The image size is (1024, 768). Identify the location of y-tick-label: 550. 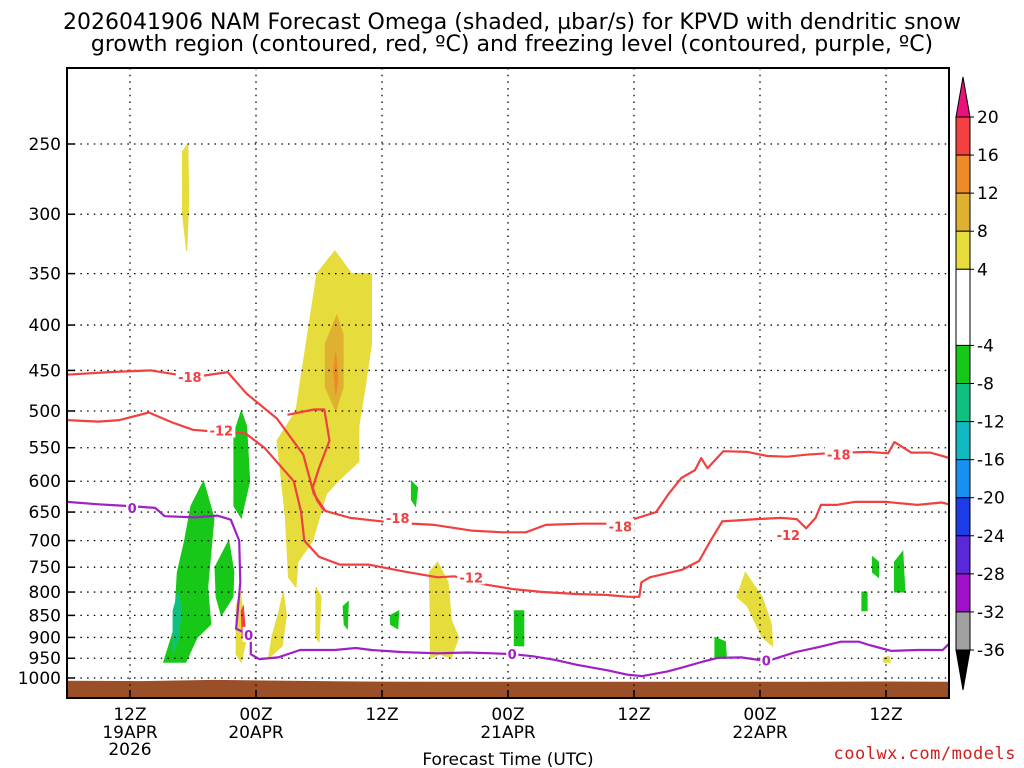
(45, 449).